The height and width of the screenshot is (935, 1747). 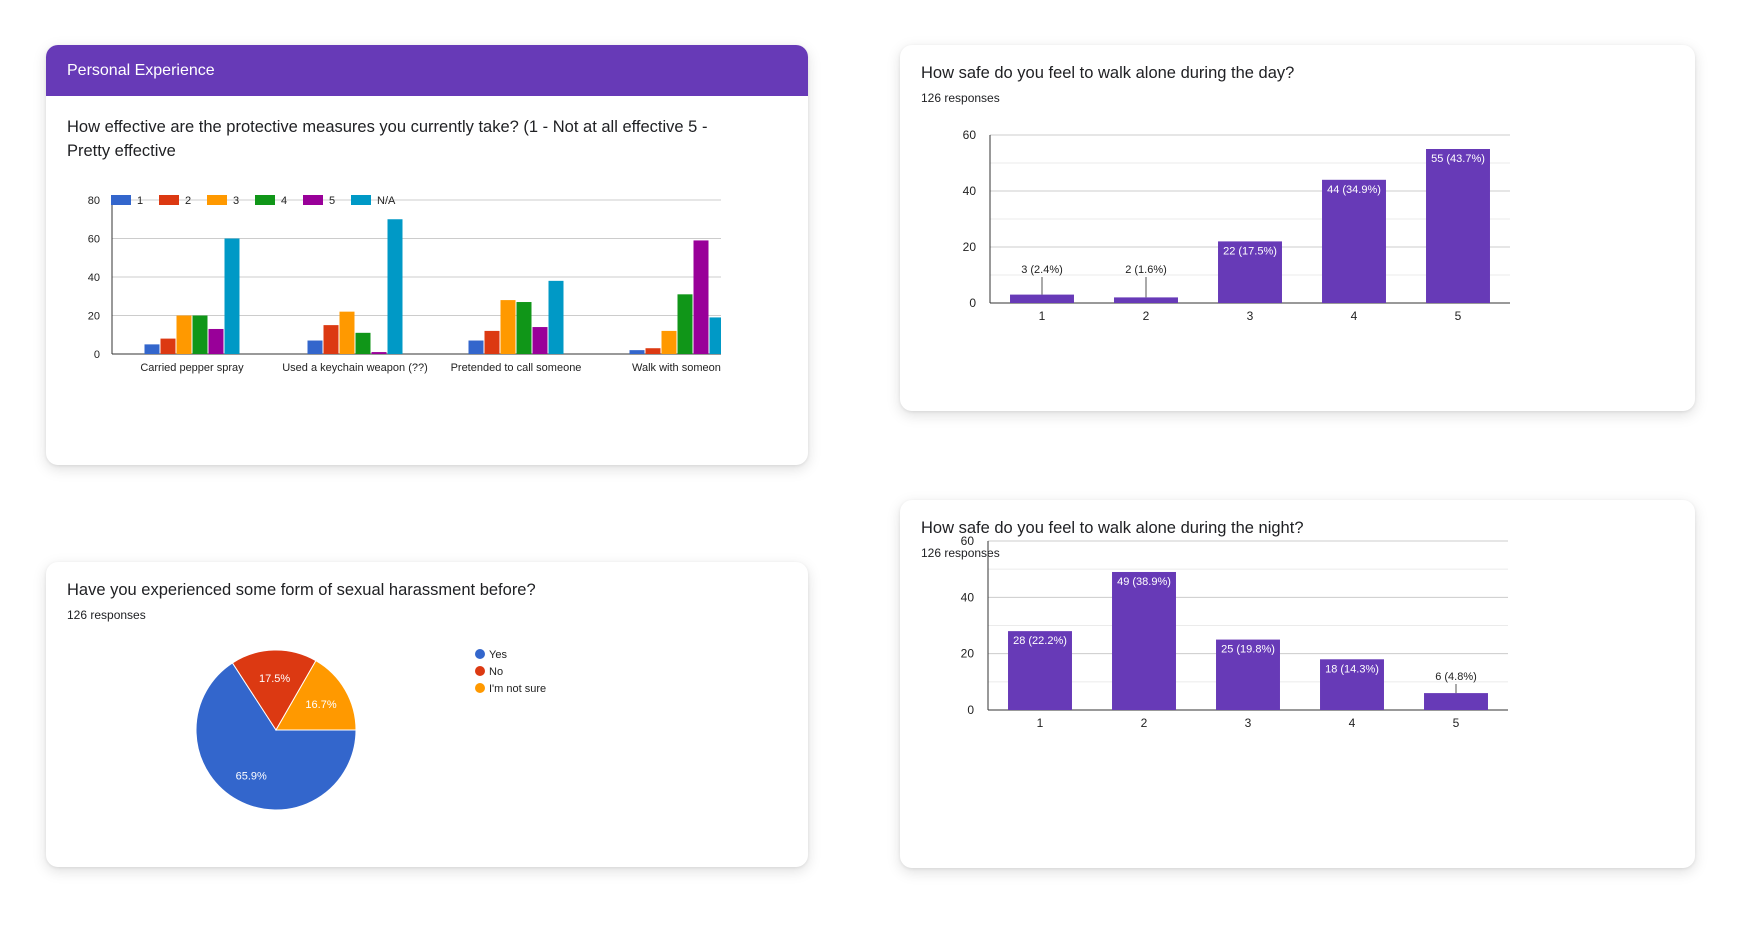 I want to click on x-tick-label: Walk with someone, so click(x=679, y=368).